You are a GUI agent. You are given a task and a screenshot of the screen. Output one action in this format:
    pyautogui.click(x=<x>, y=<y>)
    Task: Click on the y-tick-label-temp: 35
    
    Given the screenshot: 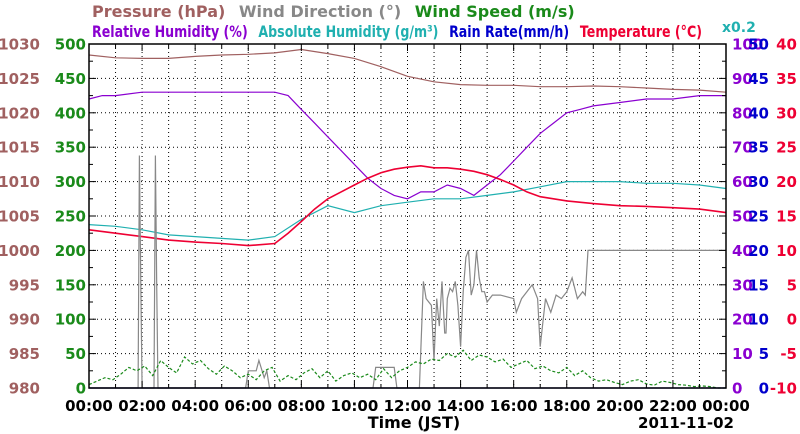 What is the action you would take?
    pyautogui.click(x=786, y=79)
    